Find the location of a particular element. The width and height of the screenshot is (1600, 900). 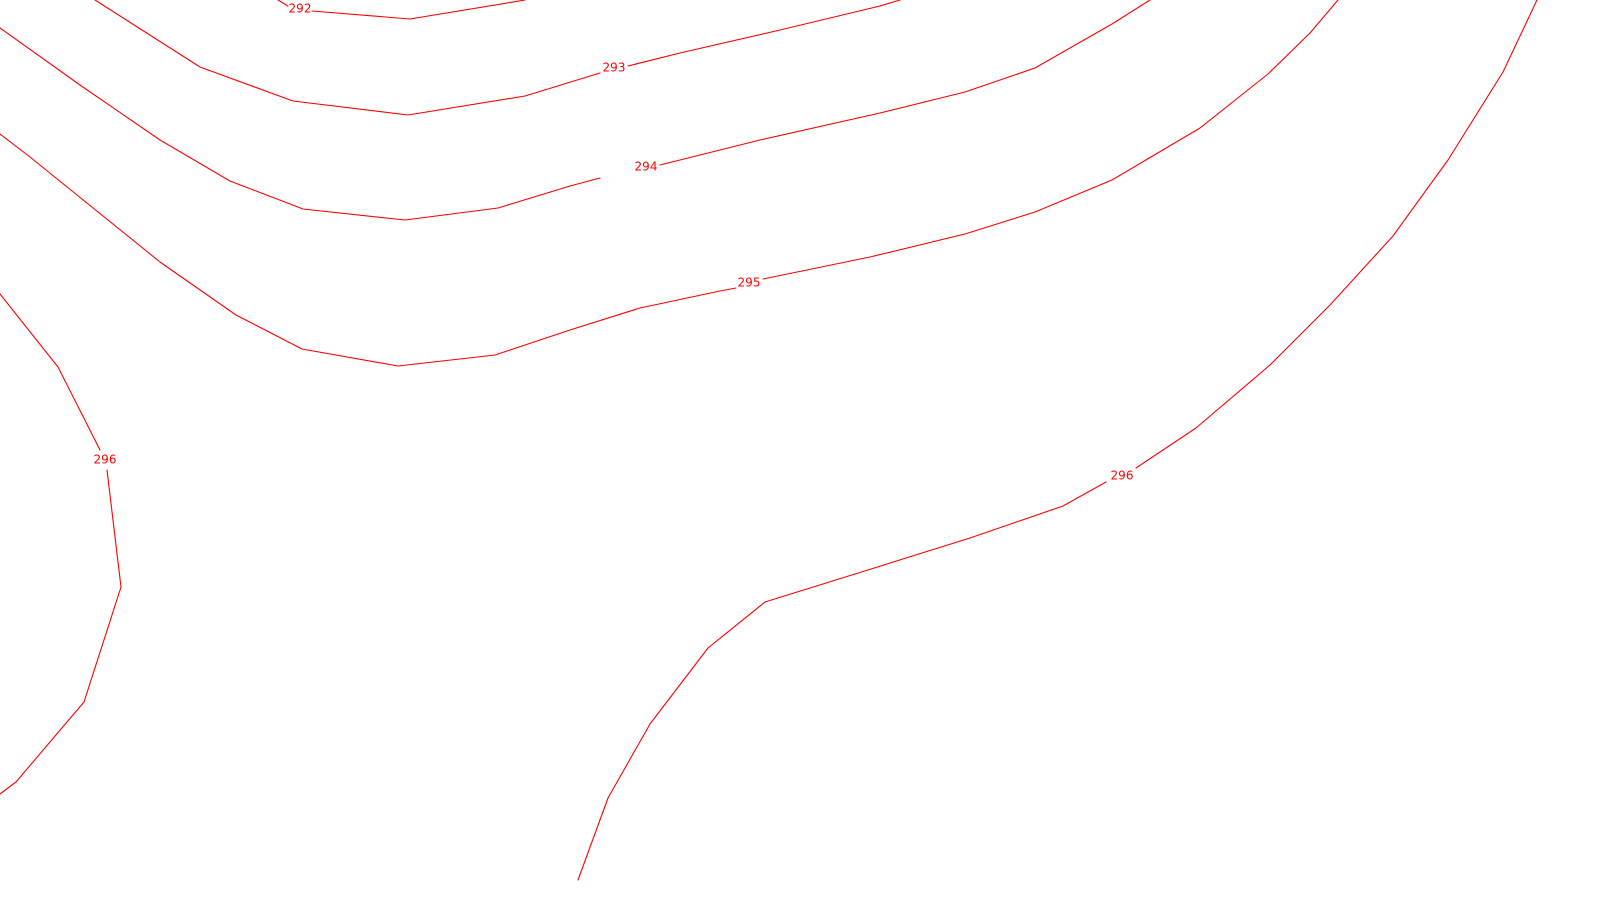

contour-line-296-right-lower is located at coordinates (842, 681).